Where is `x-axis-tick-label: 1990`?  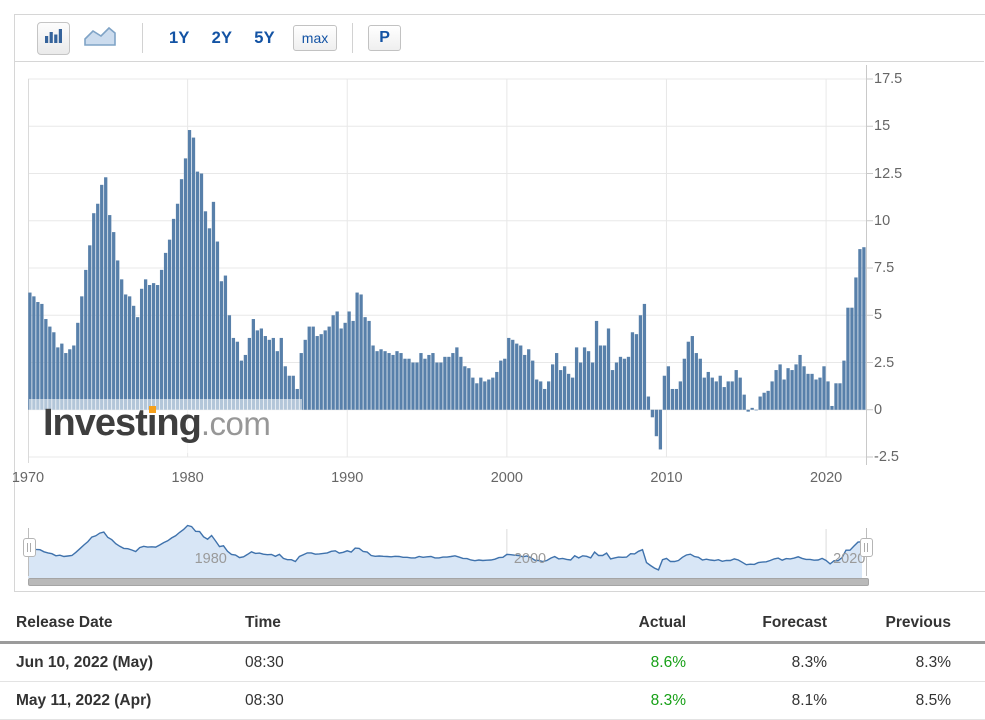 x-axis-tick-label: 1990 is located at coordinates (347, 478).